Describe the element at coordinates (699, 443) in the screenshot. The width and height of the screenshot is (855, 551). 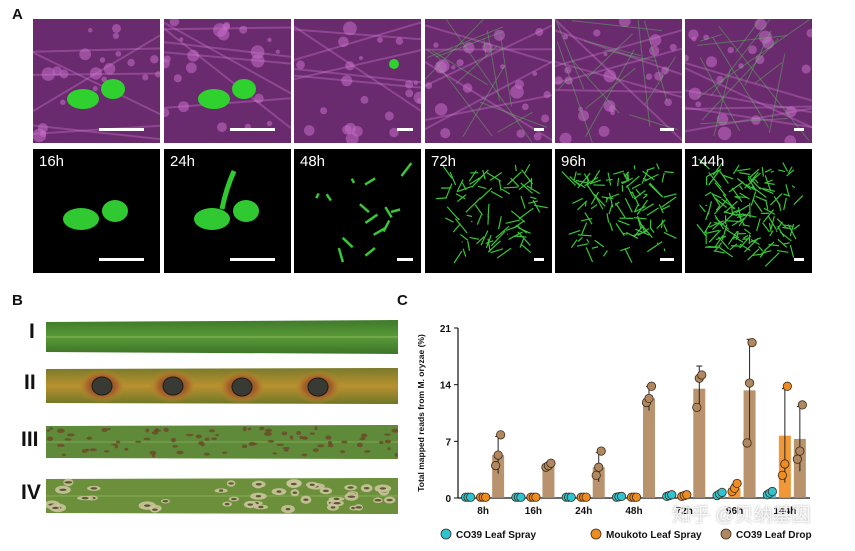
I see `bar-co39-leaf-drop-72h` at that location.